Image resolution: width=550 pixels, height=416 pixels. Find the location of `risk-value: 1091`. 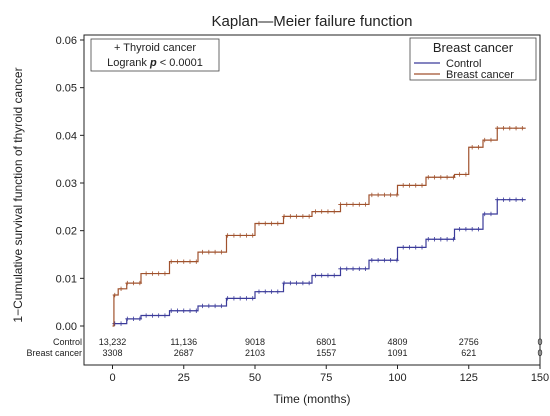

risk-value: 1091 is located at coordinates (397, 353).